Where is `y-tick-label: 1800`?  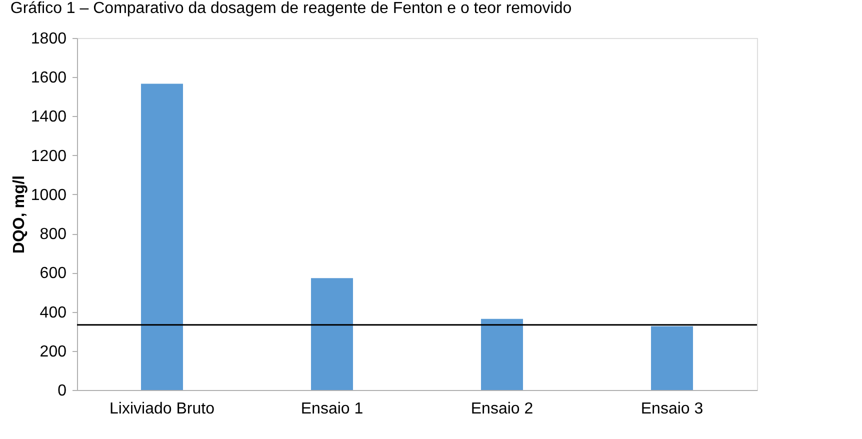 y-tick-label: 1800 is located at coordinates (48, 39).